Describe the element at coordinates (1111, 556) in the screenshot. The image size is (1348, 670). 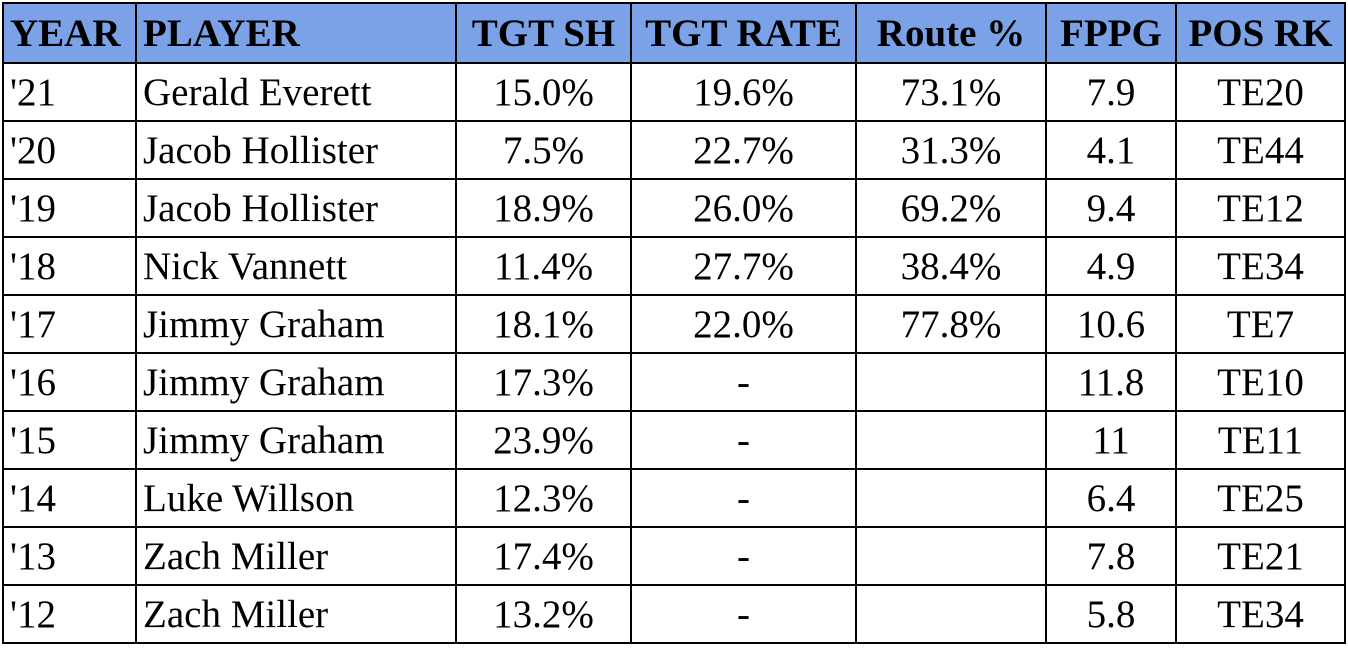
I see `table-cell: 7.8` at that location.